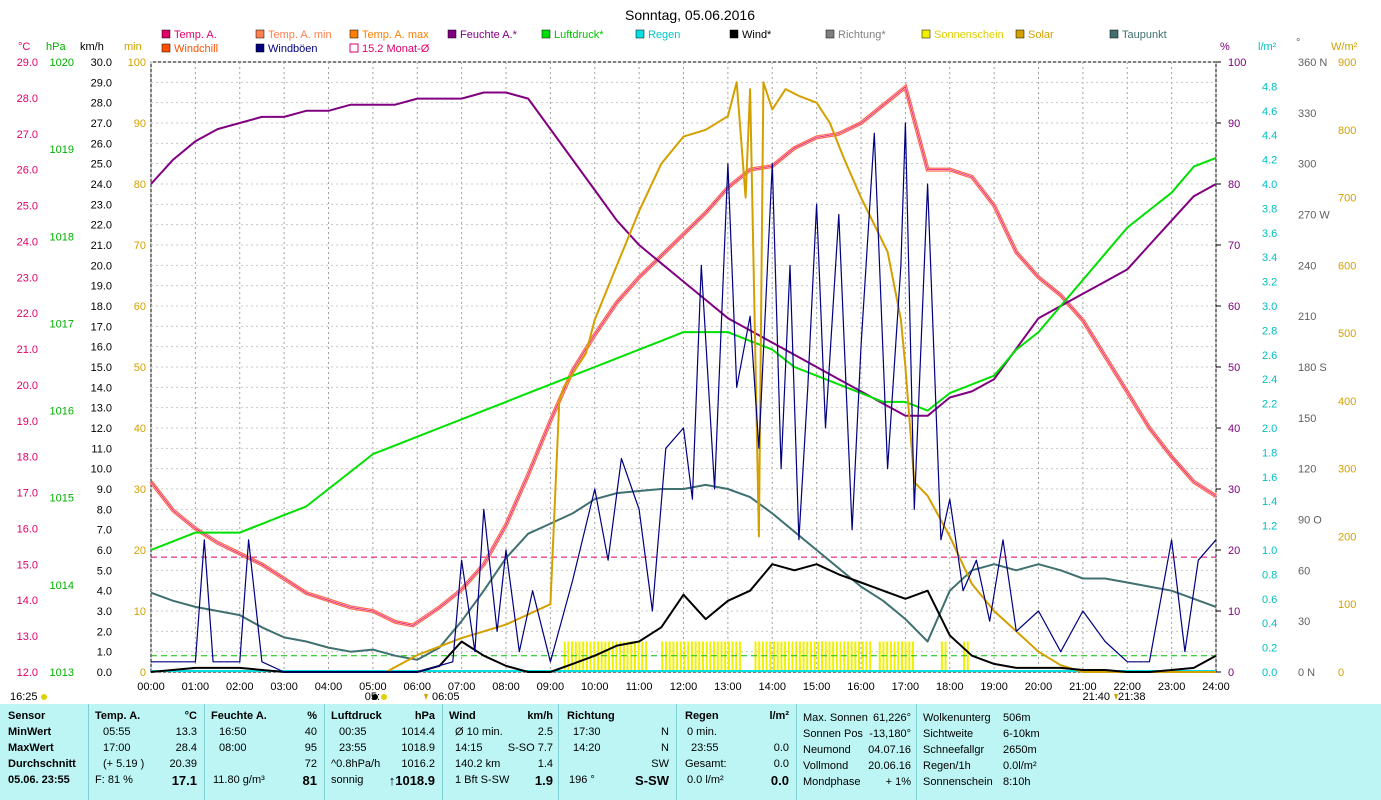 The height and width of the screenshot is (800, 1381). I want to click on temp-axis-tick: 21.0, so click(27, 350).